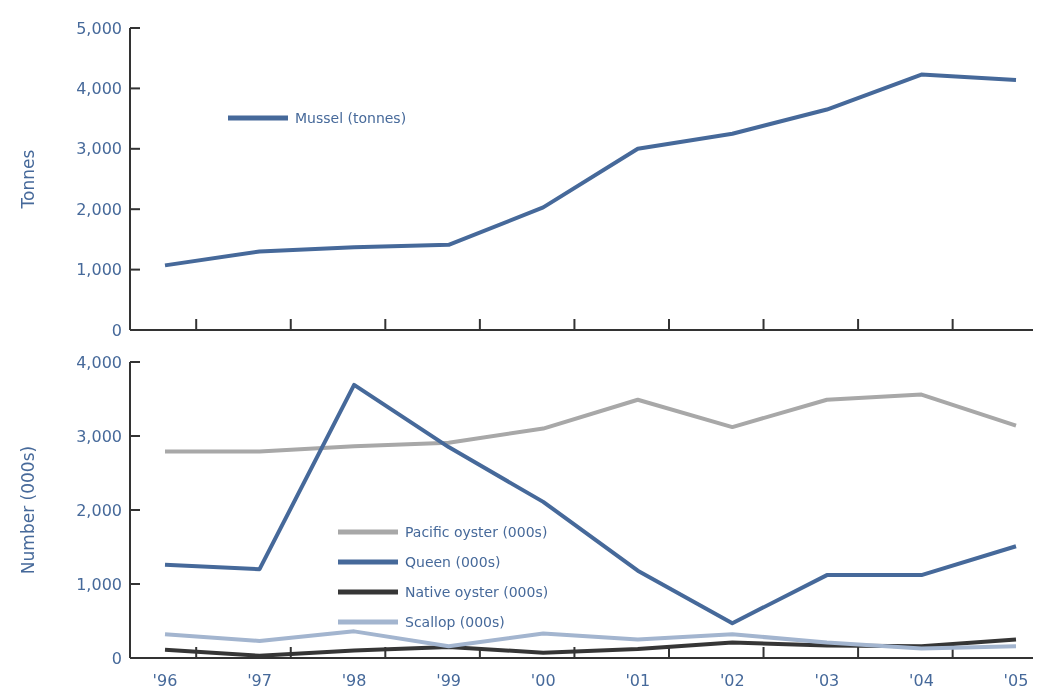 The width and height of the screenshot is (1043, 697). What do you see at coordinates (1016, 680) in the screenshot?
I see `x-tick-label: '05` at bounding box center [1016, 680].